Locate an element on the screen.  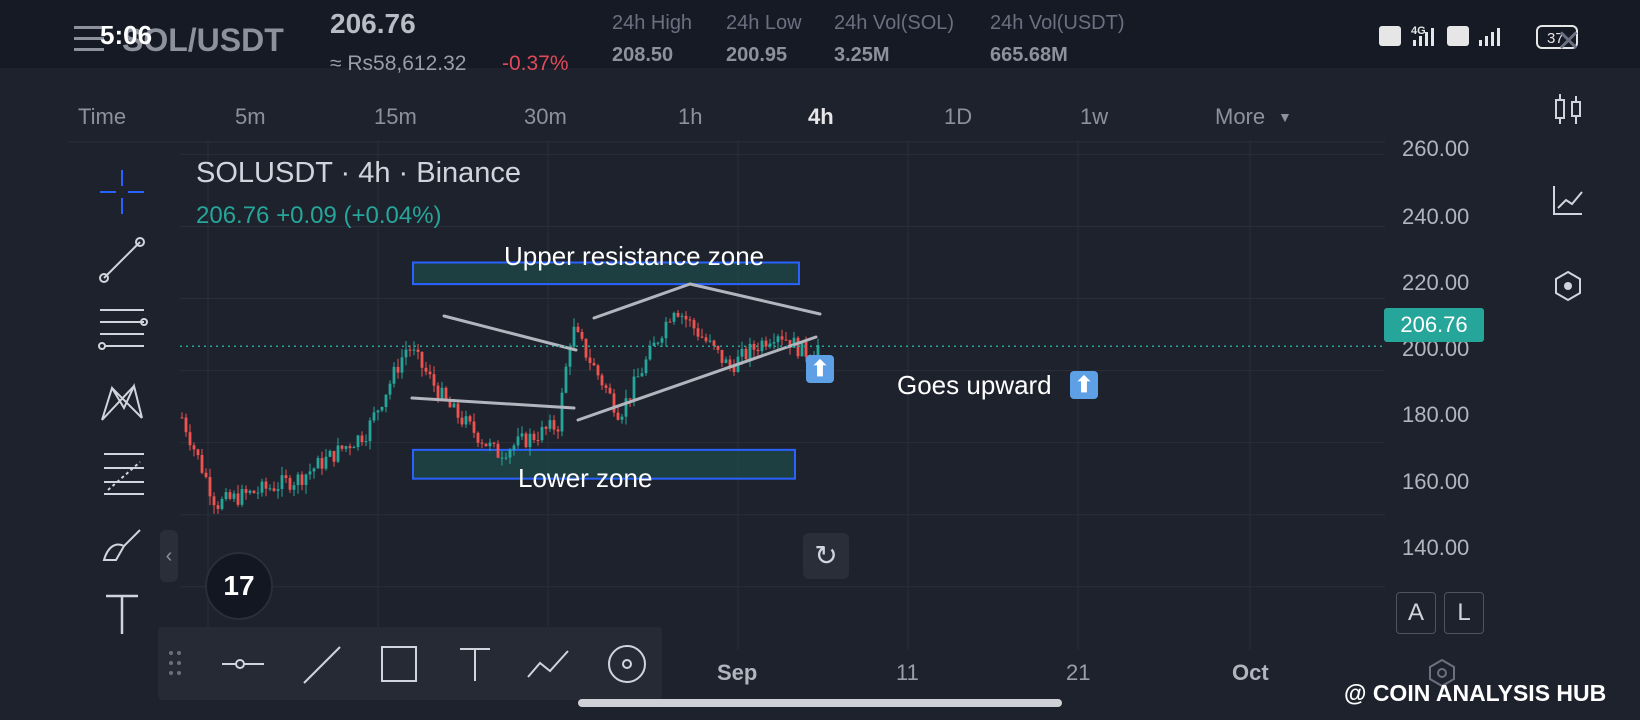
rectangle-tool-icon is located at coordinates (399, 664).